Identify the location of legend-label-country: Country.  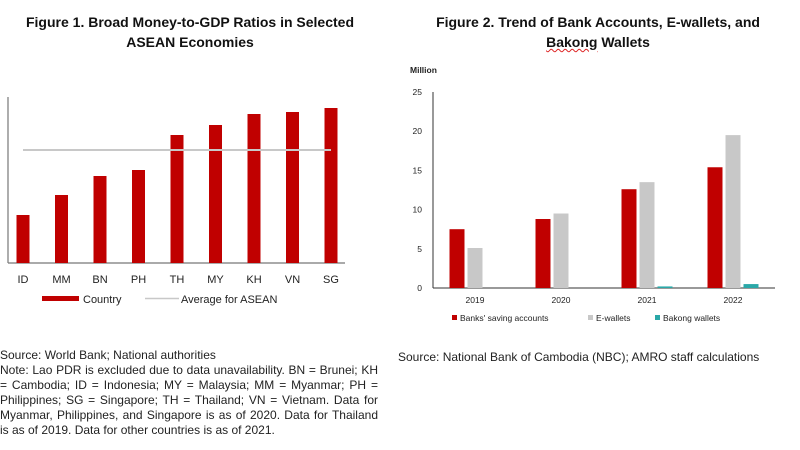
(102, 300).